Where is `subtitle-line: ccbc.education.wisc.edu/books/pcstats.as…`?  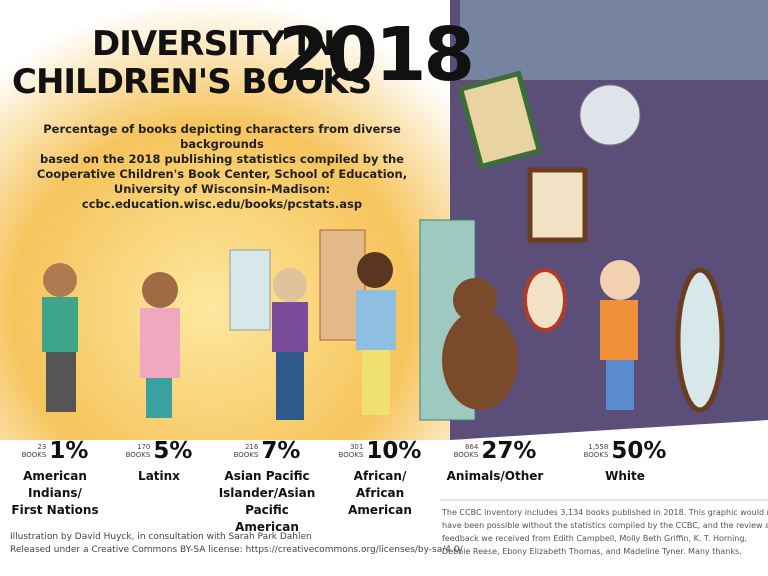
subtitle-line: ccbc.education.wisc.edu/books/pcstats.as… is located at coordinates (222, 204).